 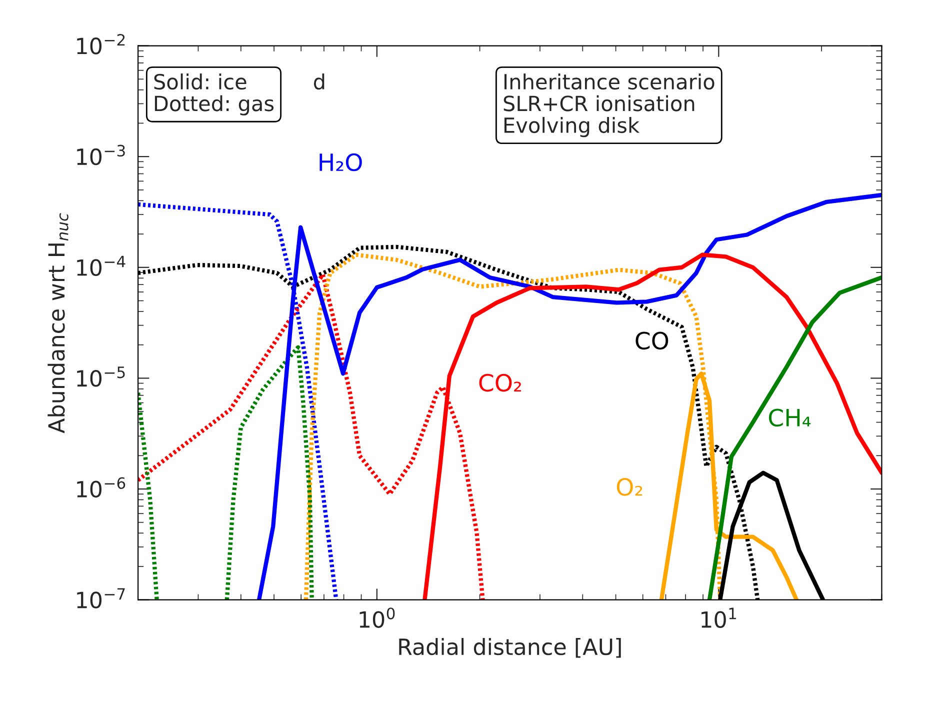 I want to click on y-tick-label: 10$^{−5}$, so click(x=101, y=376).